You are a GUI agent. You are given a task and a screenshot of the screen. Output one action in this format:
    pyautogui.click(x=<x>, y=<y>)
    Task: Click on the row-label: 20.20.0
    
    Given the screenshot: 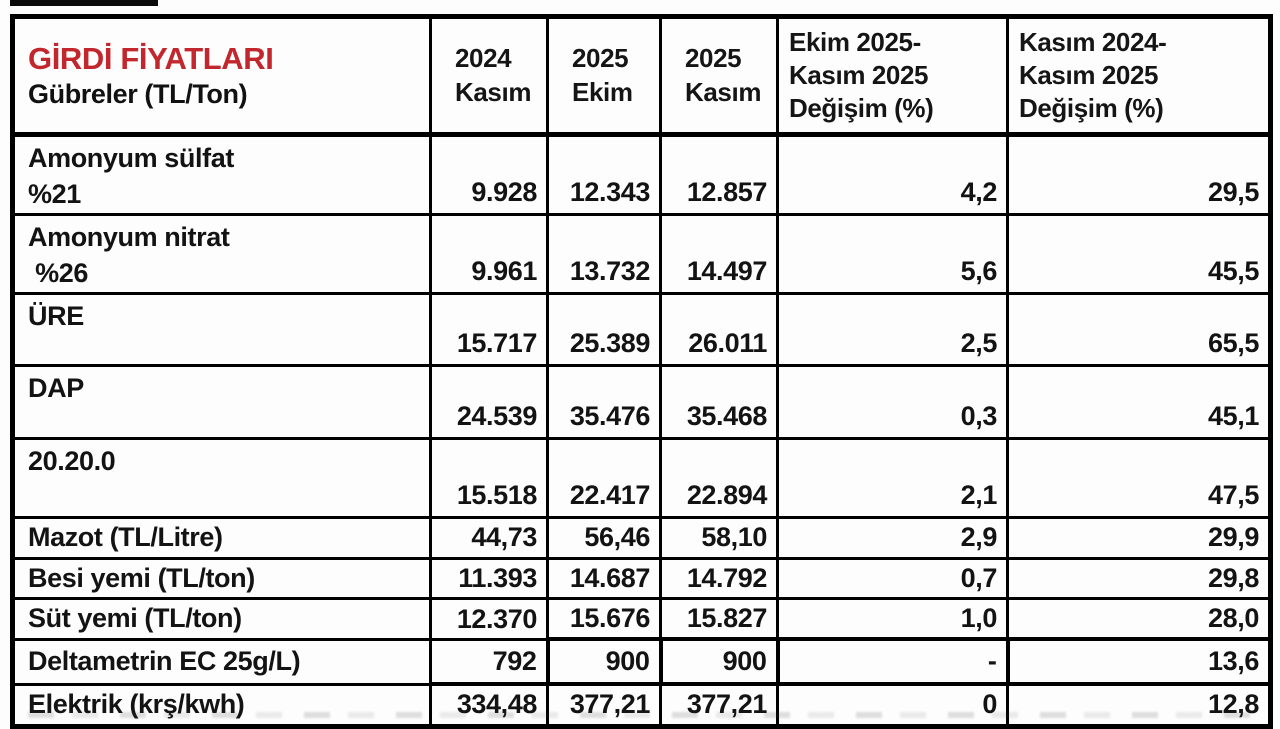 What is the action you would take?
    pyautogui.click(x=221, y=478)
    